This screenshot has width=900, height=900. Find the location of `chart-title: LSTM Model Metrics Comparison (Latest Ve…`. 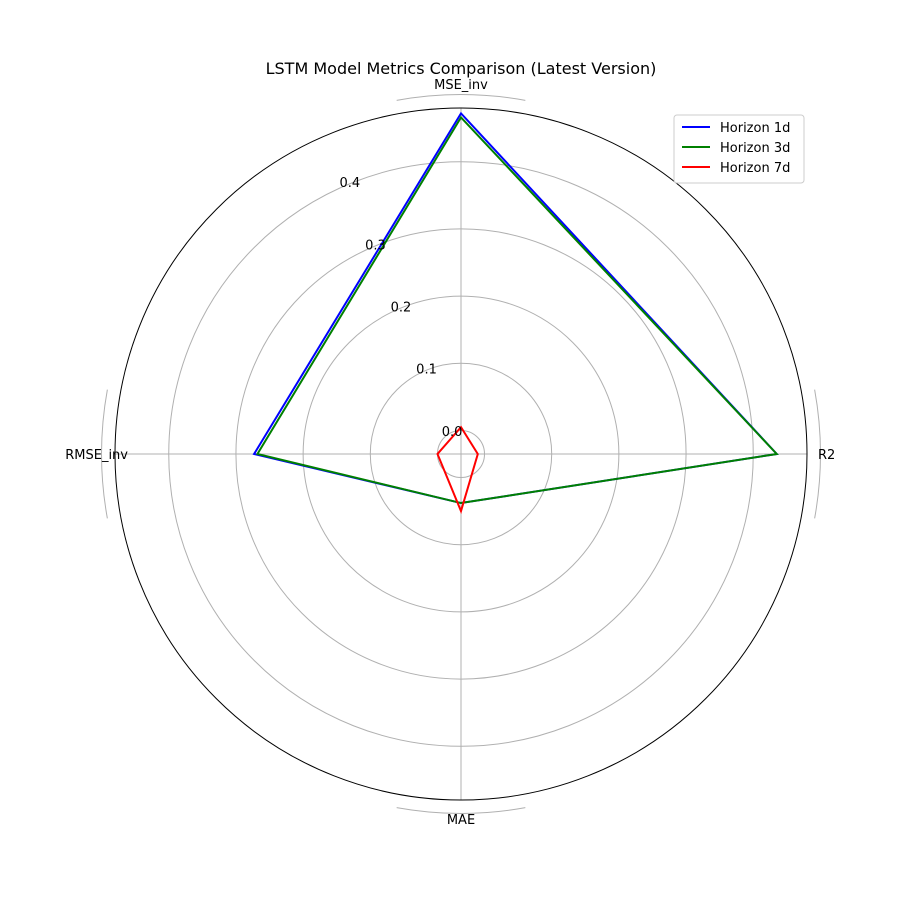

chart-title: LSTM Model Metrics Comparison (Latest Ve… is located at coordinates (461, 68).